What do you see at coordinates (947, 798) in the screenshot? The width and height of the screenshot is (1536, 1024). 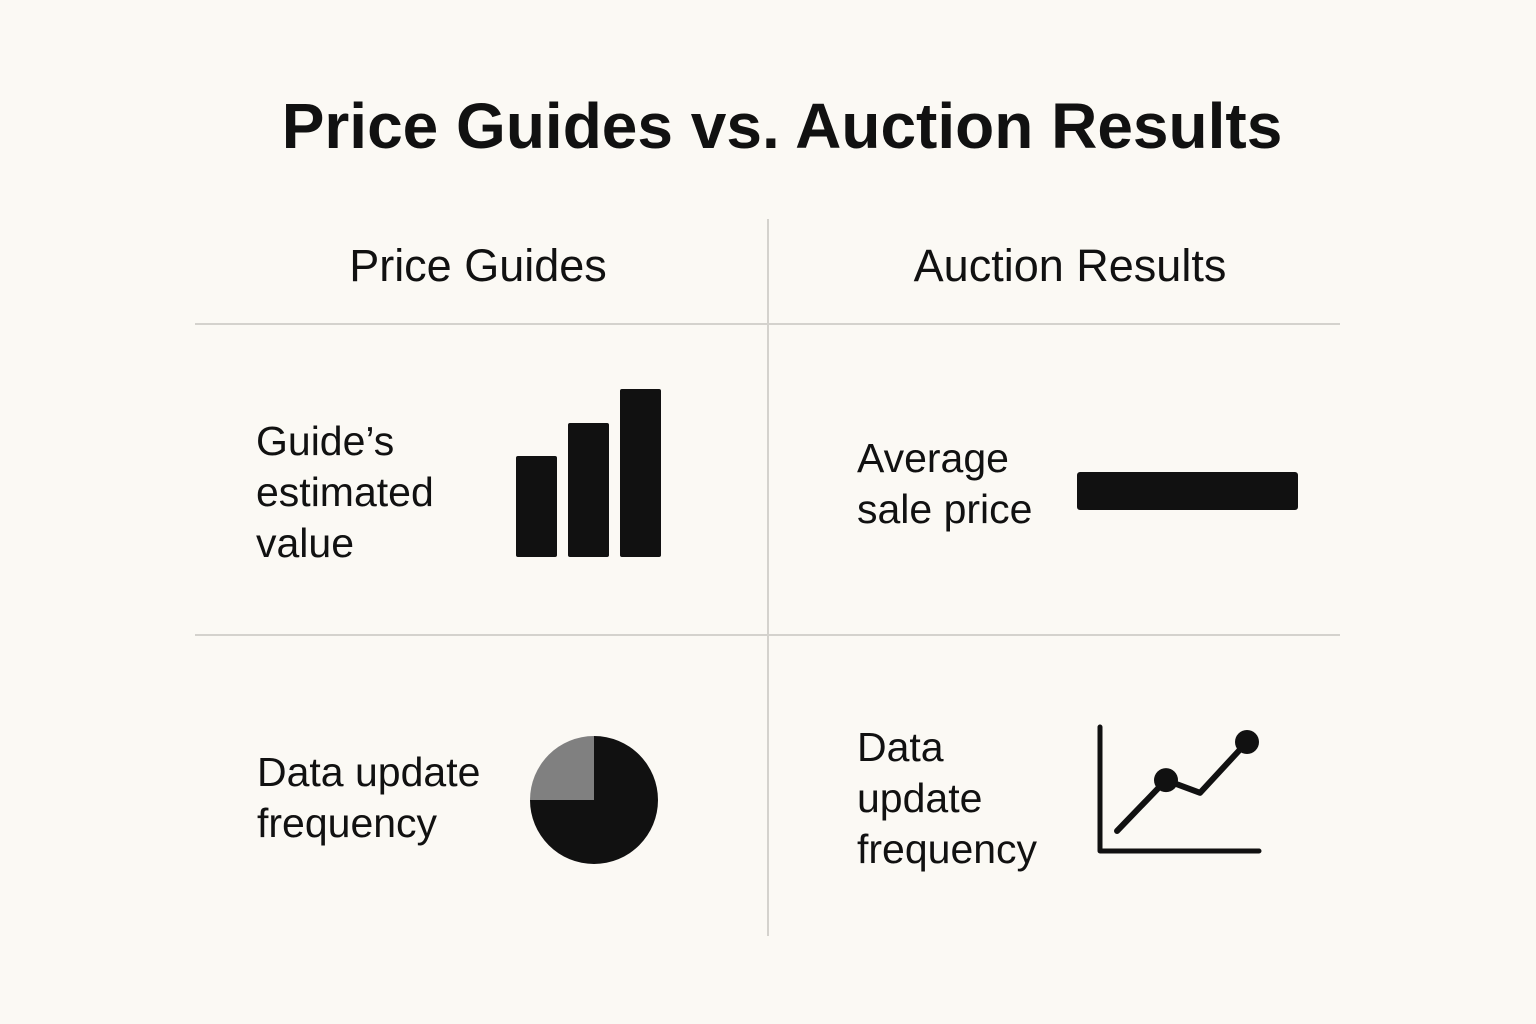 I see `auction-results-update-frequency-label: Data update frequency` at bounding box center [947, 798].